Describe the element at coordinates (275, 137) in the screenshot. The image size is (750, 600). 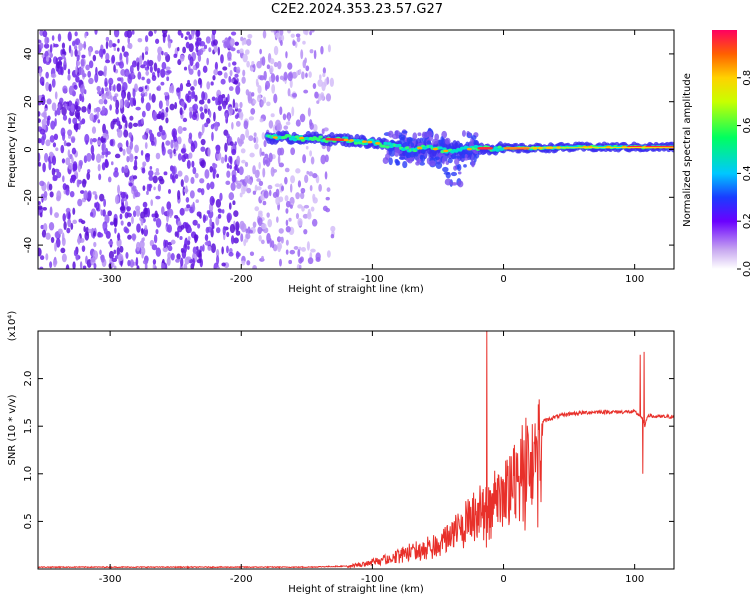
I see `ridge-hotspot` at that location.